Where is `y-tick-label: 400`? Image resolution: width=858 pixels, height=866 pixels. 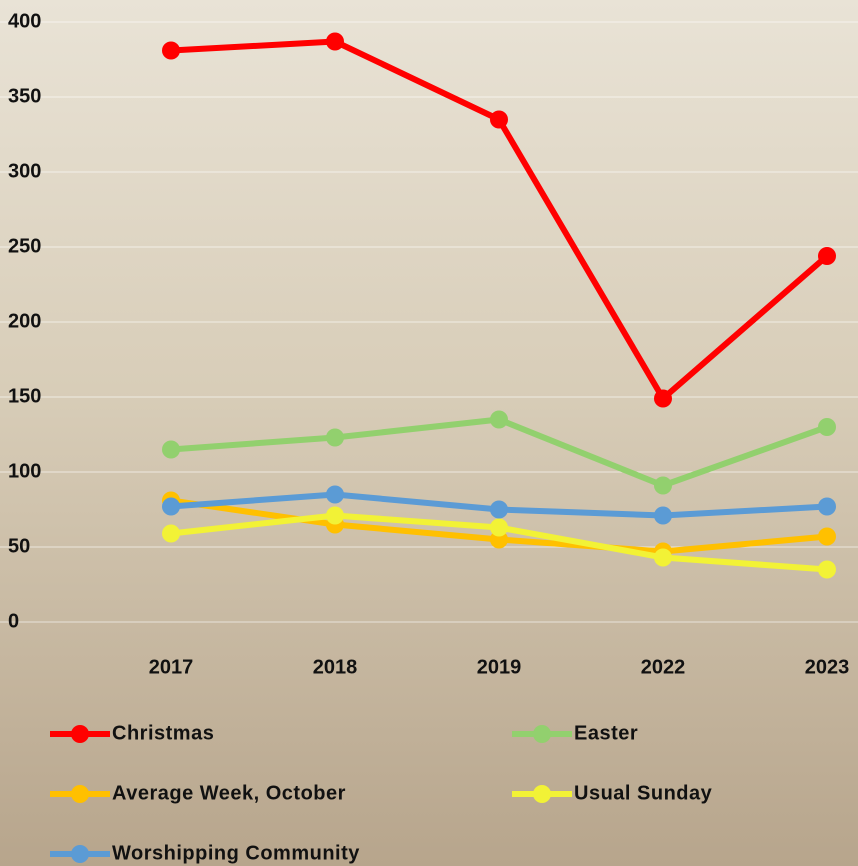 y-tick-label: 400 is located at coordinates (24, 21).